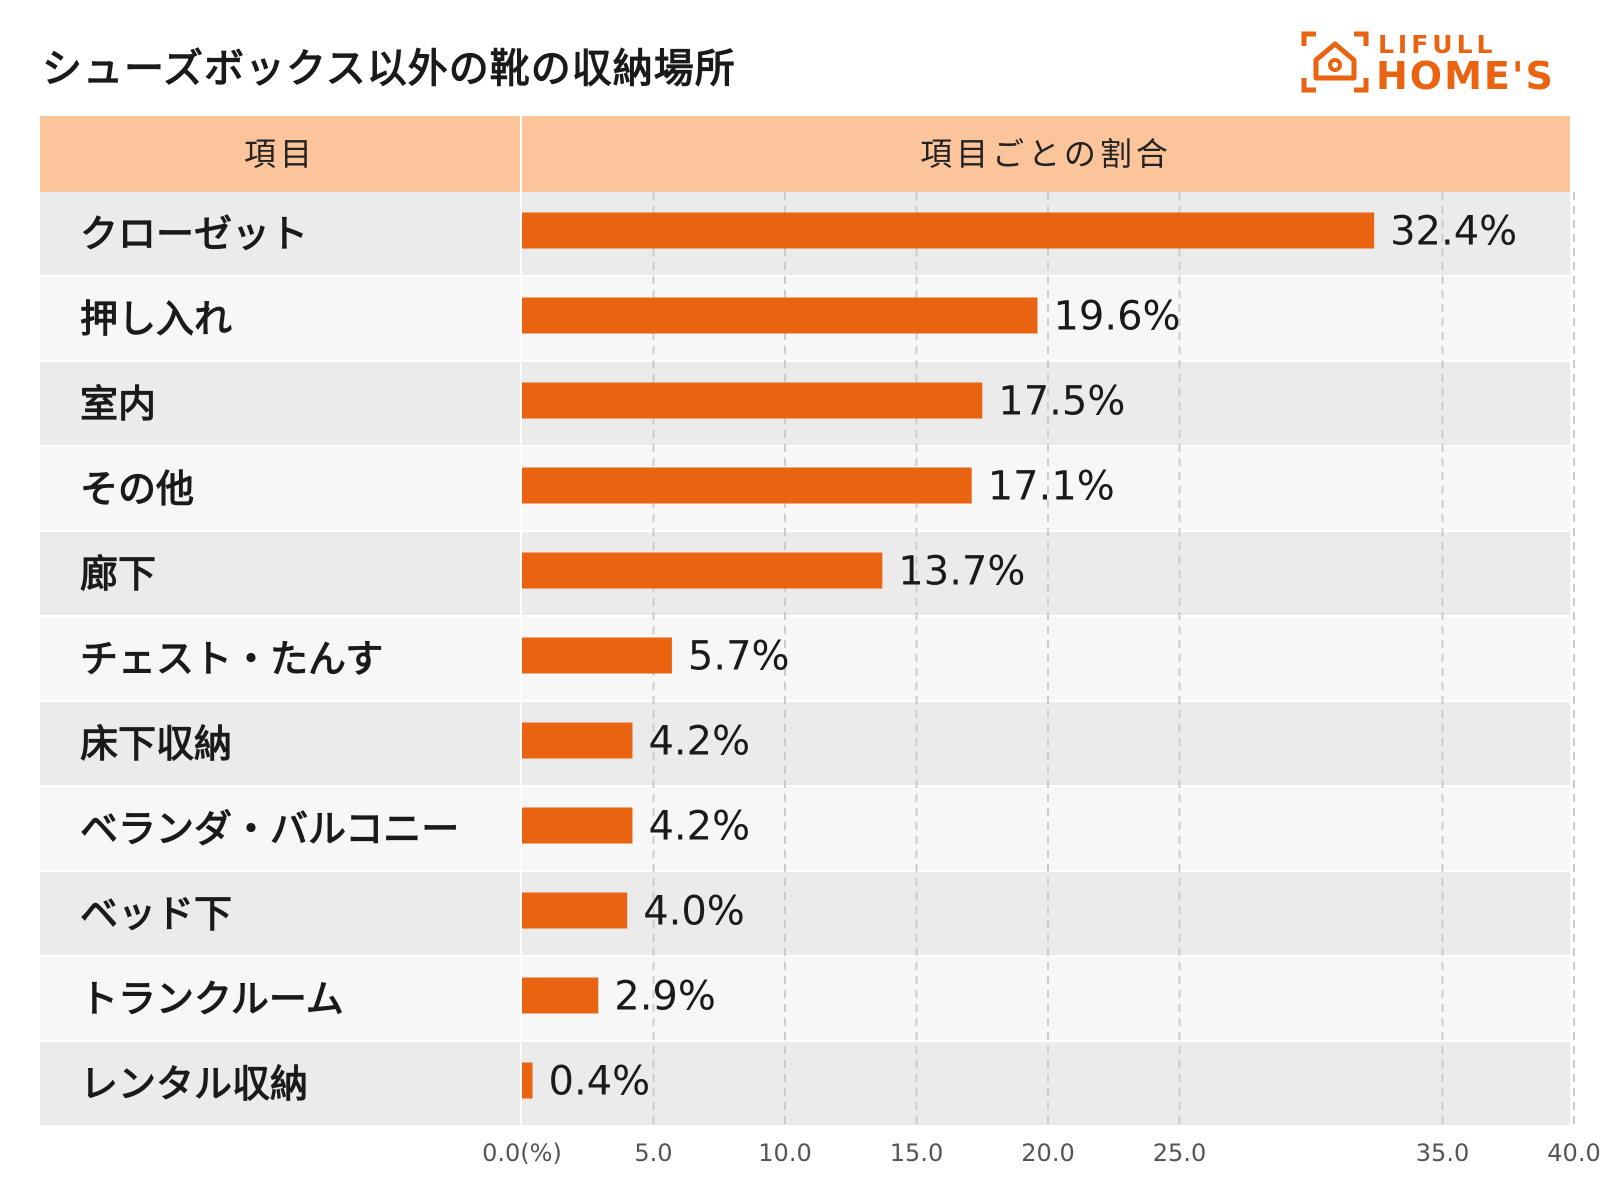 The width and height of the screenshot is (1600, 1200). I want to click on header-item: 項目, so click(279, 154).